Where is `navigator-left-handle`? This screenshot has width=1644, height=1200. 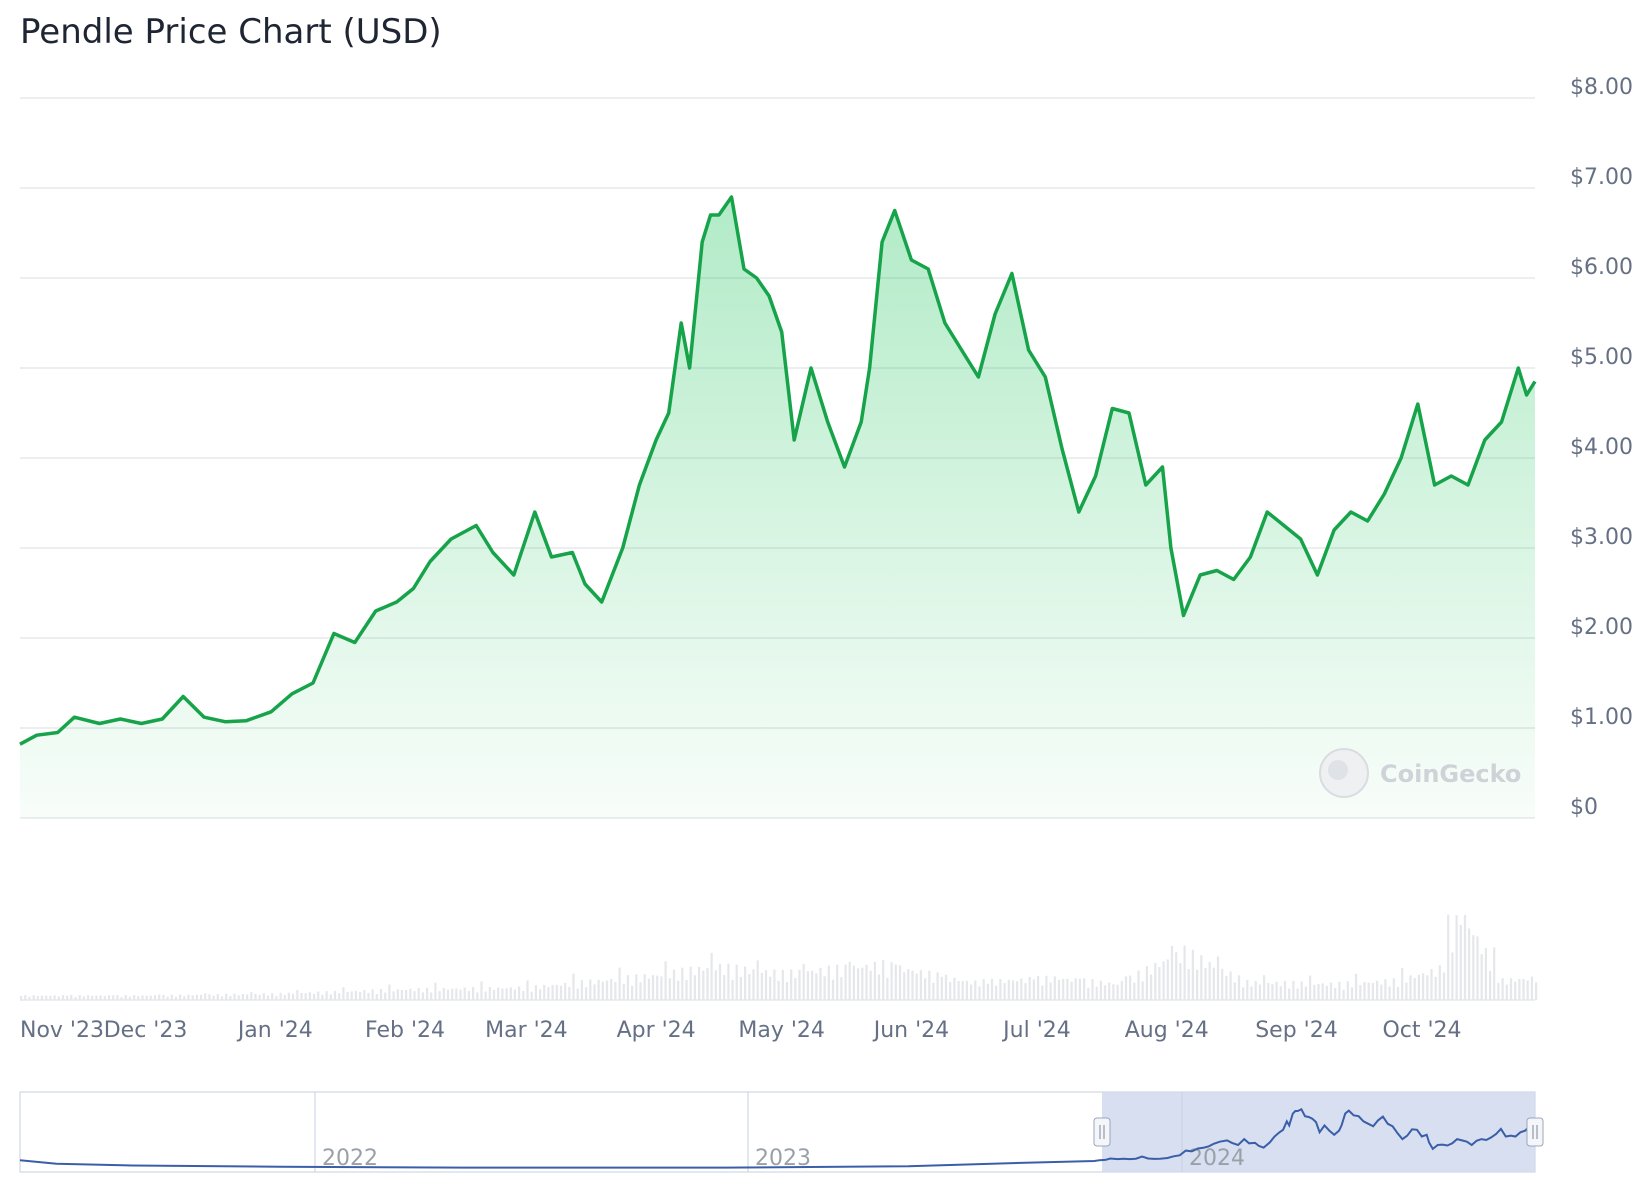
navigator-left-handle is located at coordinates (1102, 1132).